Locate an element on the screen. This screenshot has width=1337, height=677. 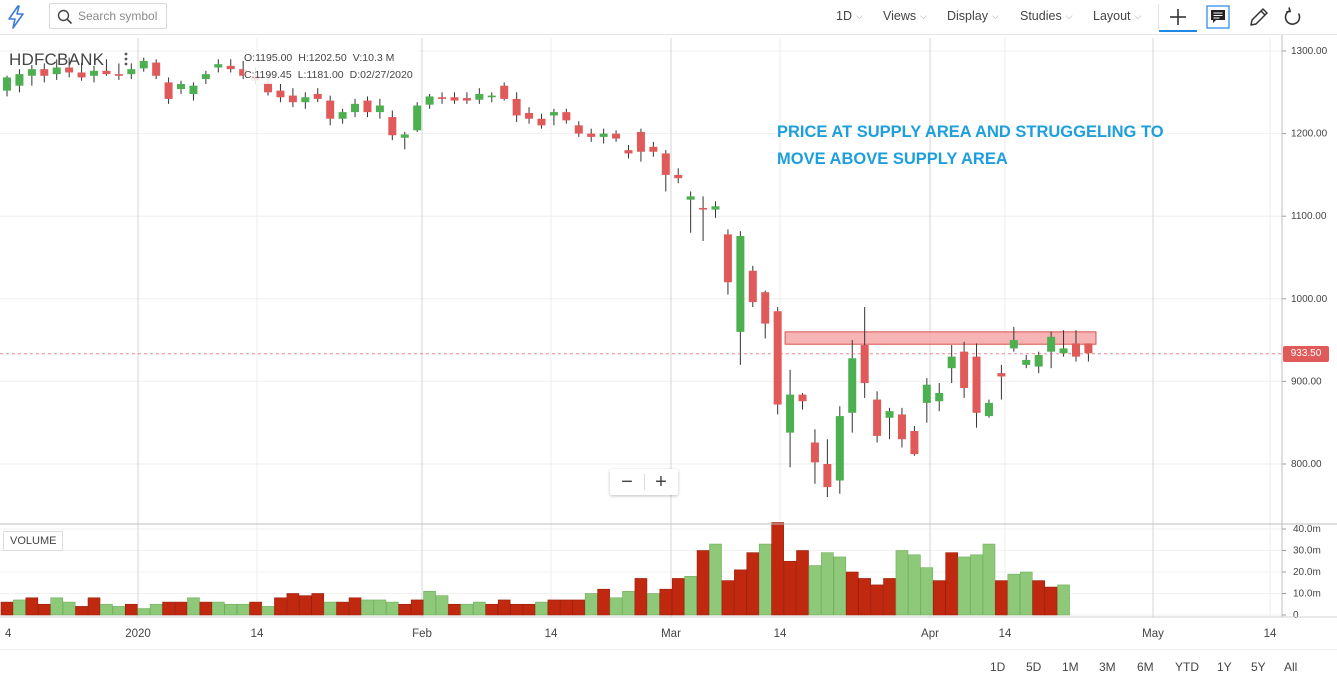
time-axis-label: Mar is located at coordinates (671, 634).